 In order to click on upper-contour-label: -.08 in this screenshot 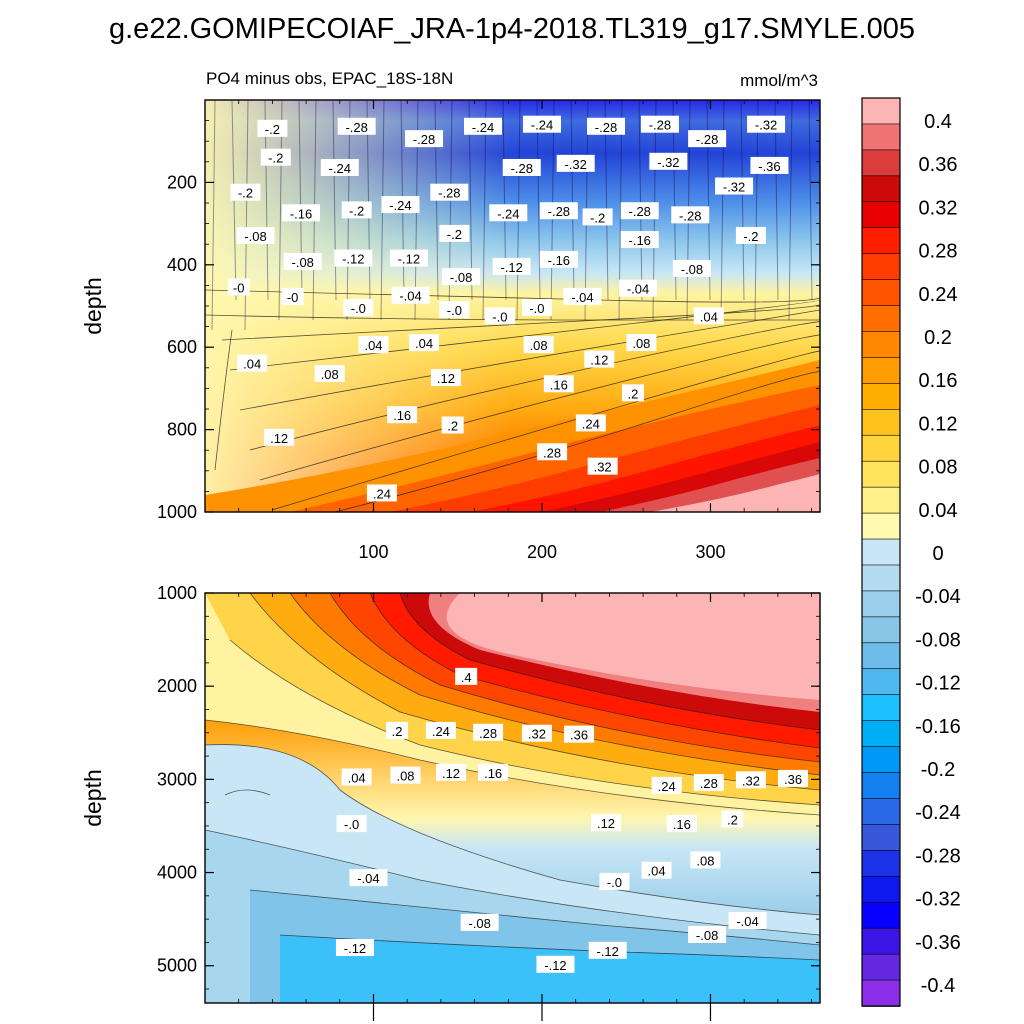, I will do `click(255, 235)`.